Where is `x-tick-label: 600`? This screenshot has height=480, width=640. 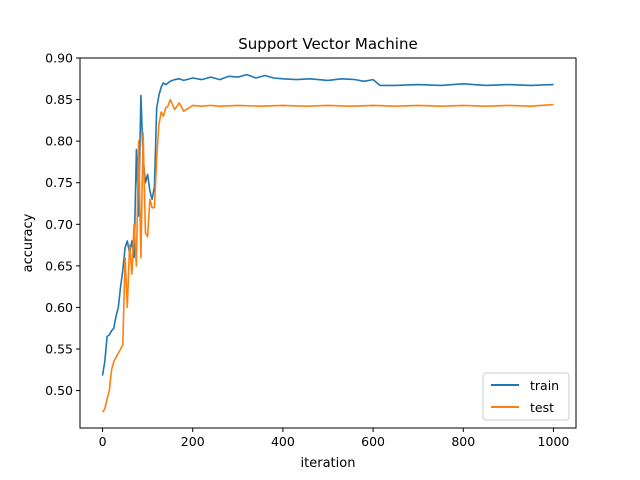 x-tick-label: 600 is located at coordinates (373, 441).